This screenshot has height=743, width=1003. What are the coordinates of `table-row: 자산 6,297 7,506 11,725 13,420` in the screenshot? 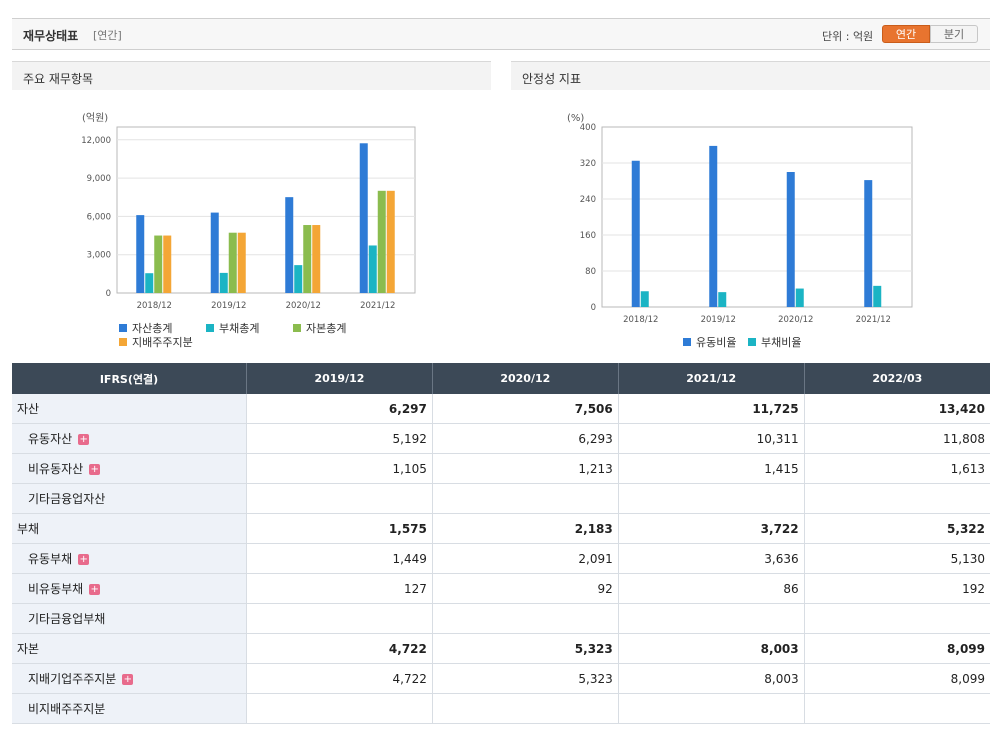 It's located at (501, 409).